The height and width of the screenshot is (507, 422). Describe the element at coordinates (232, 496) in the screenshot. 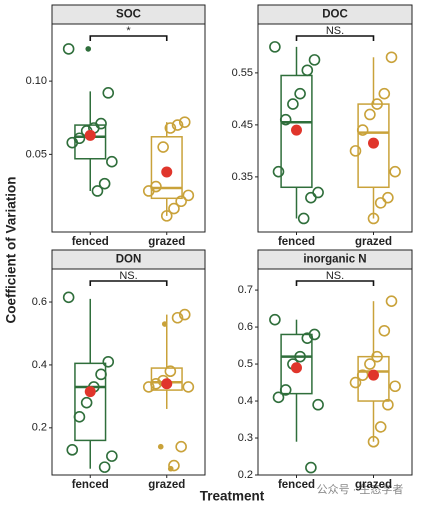

I see `x-axis-title: Treatment` at that location.